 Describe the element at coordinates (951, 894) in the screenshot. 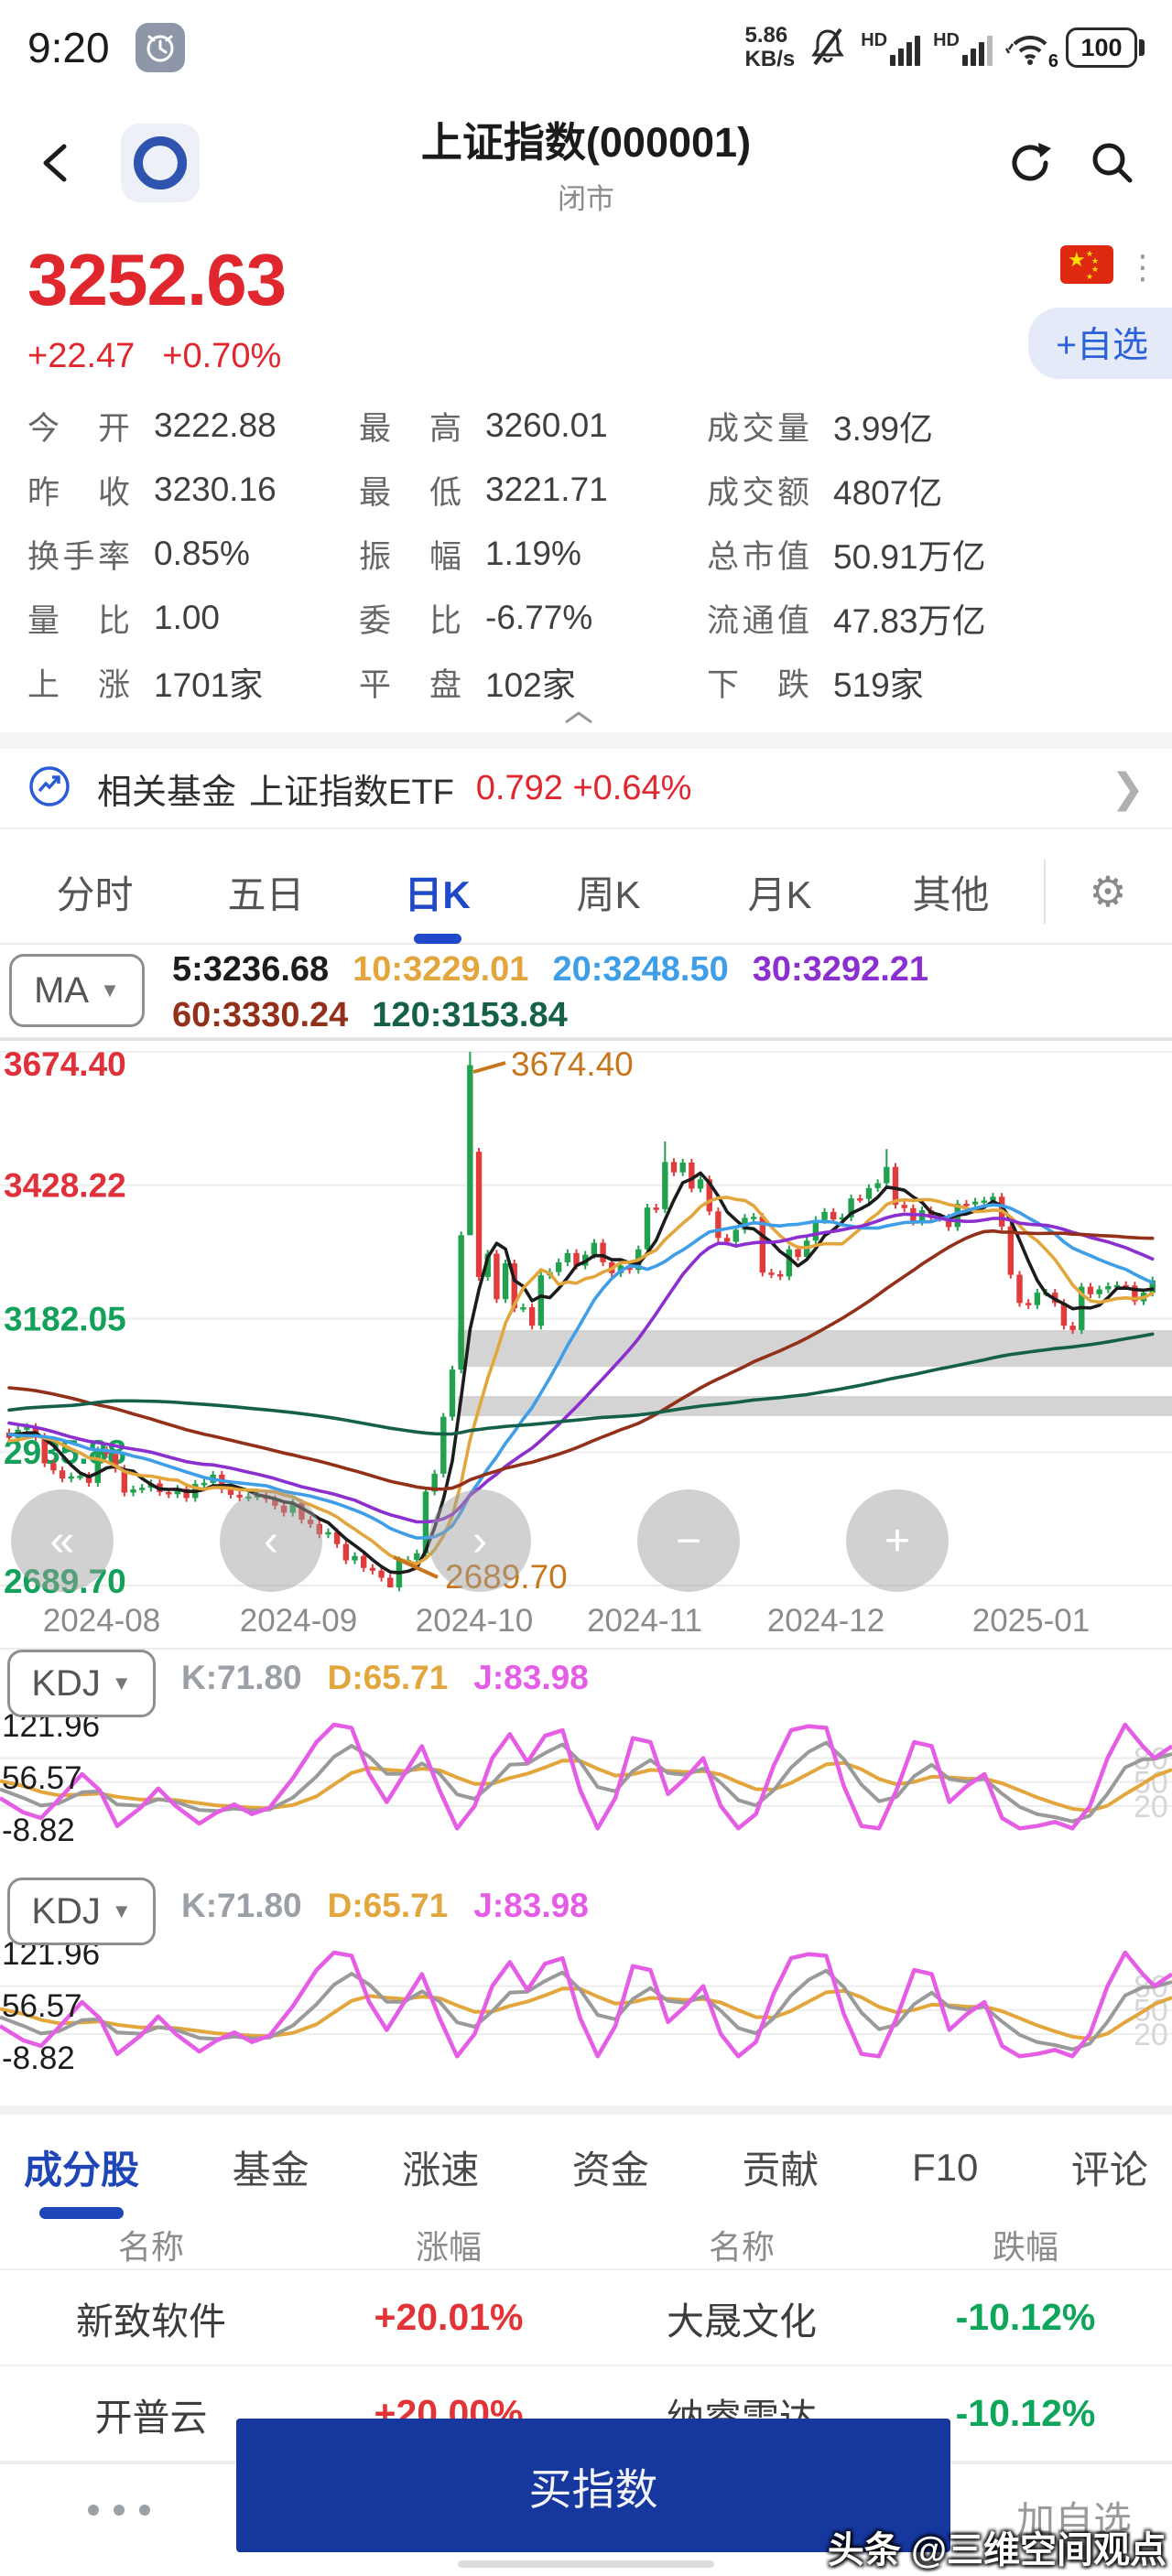

I see `tab-other: 其他` at that location.